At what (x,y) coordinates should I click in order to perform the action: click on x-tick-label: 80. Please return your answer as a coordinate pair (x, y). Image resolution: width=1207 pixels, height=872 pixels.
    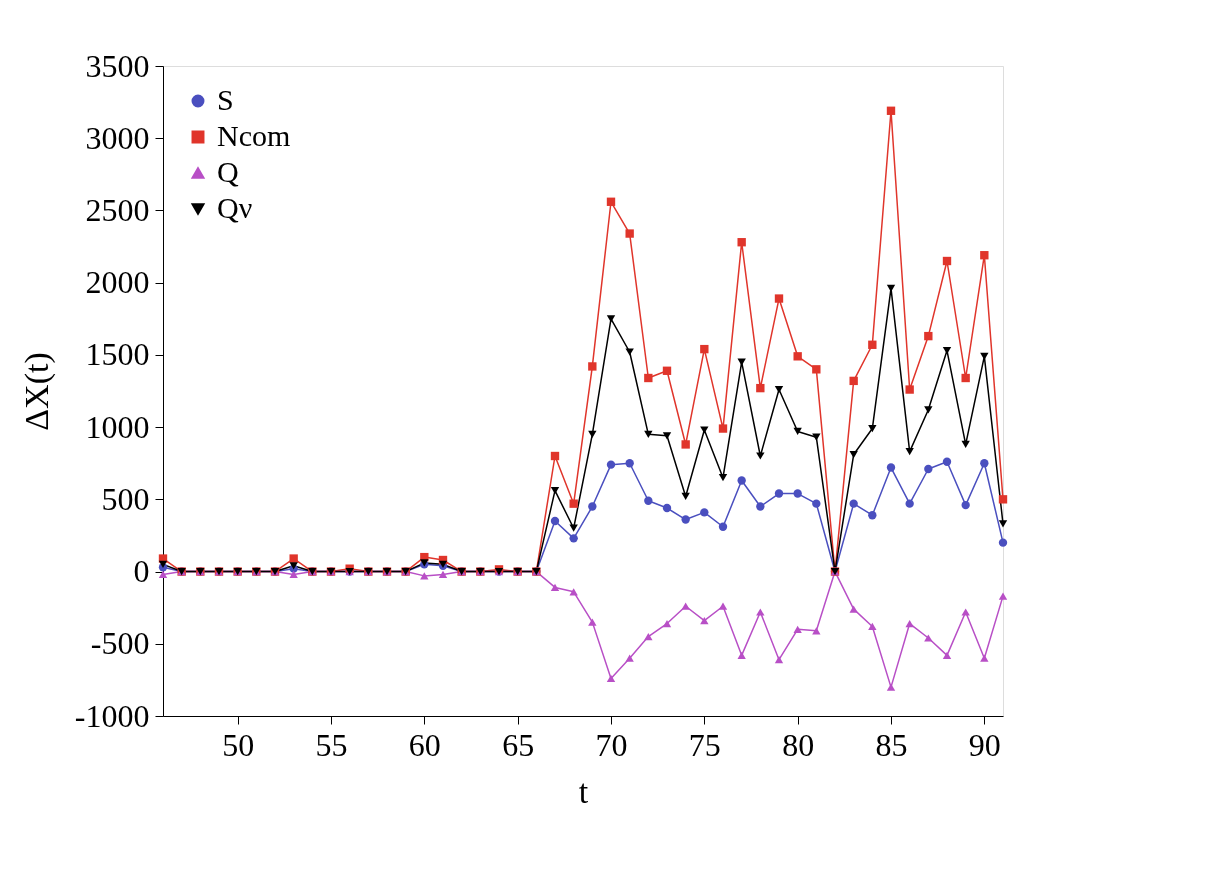
    Looking at the image, I should click on (798, 744).